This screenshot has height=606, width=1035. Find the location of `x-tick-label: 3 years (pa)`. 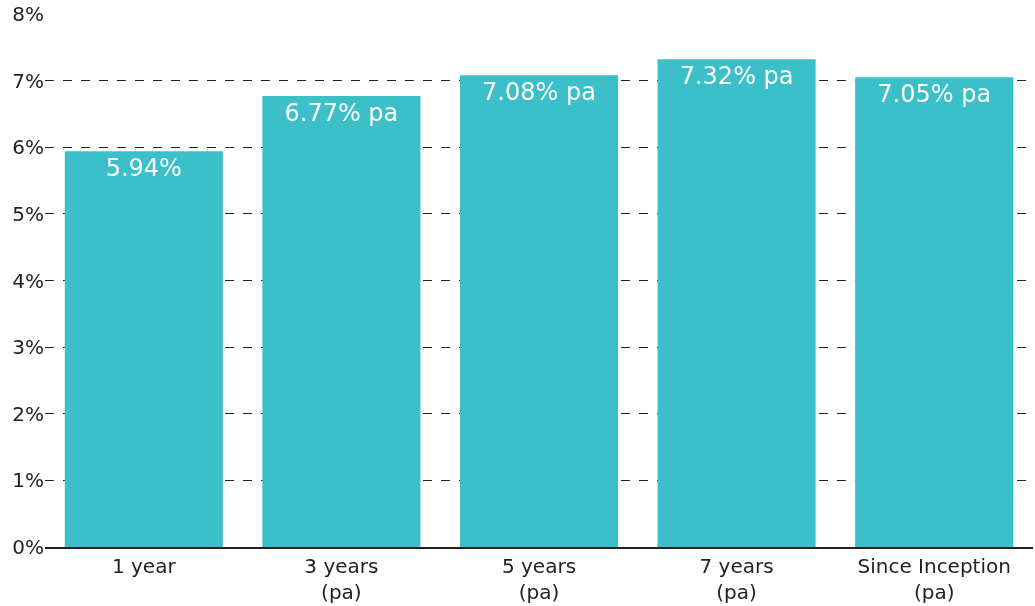

x-tick-label: 3 years (pa) is located at coordinates (341, 578).